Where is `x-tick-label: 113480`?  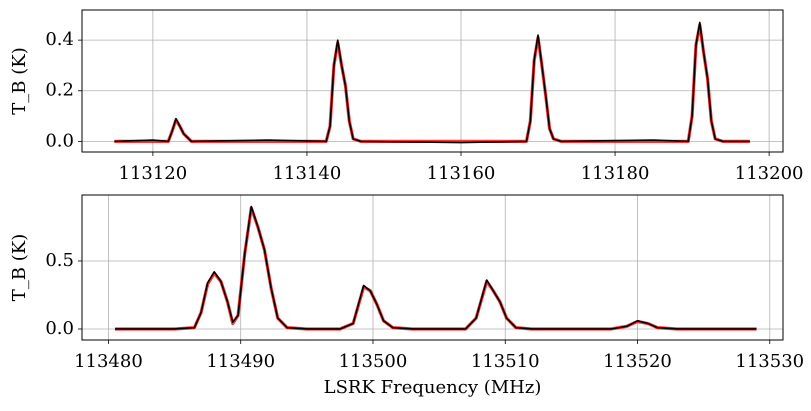 x-tick-label: 113480 is located at coordinates (108, 361).